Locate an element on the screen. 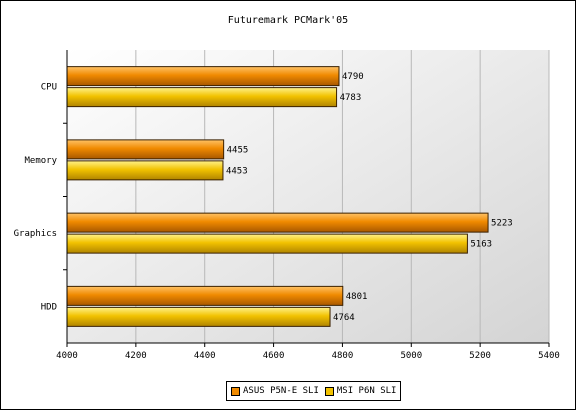  legend-label-asus: ASUS P5N-E SLI is located at coordinates (281, 391).